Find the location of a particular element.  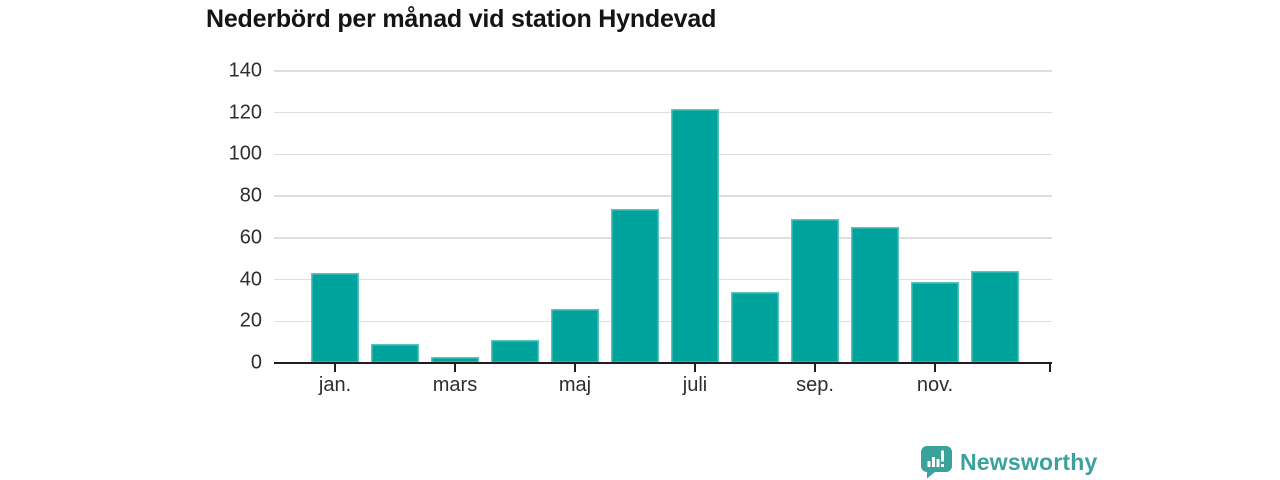

x-axis-label: sep. is located at coordinates (815, 385).